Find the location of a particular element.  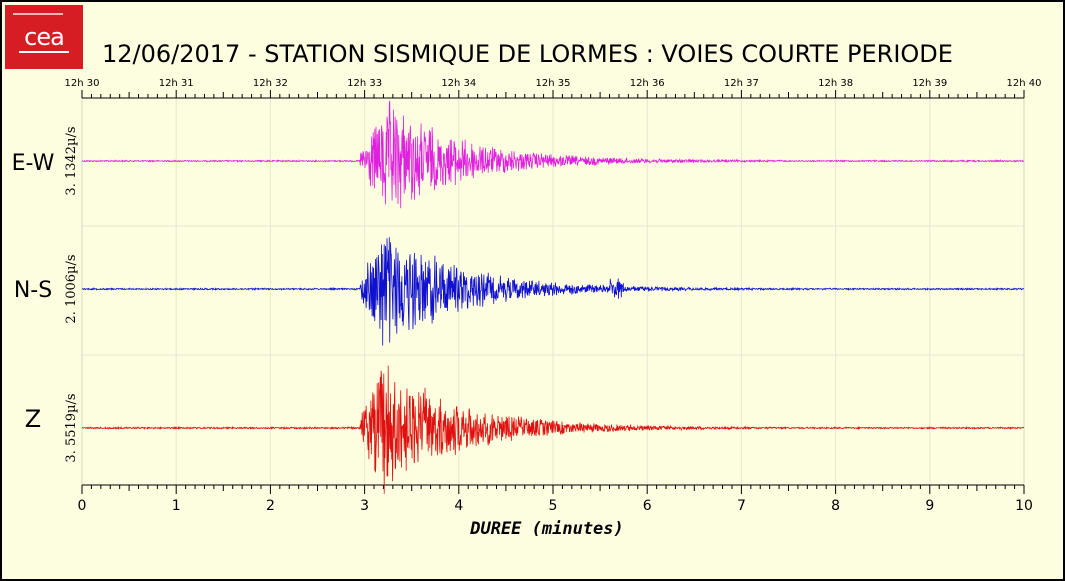

top-tick-label: 12h 34 is located at coordinates (458, 83).